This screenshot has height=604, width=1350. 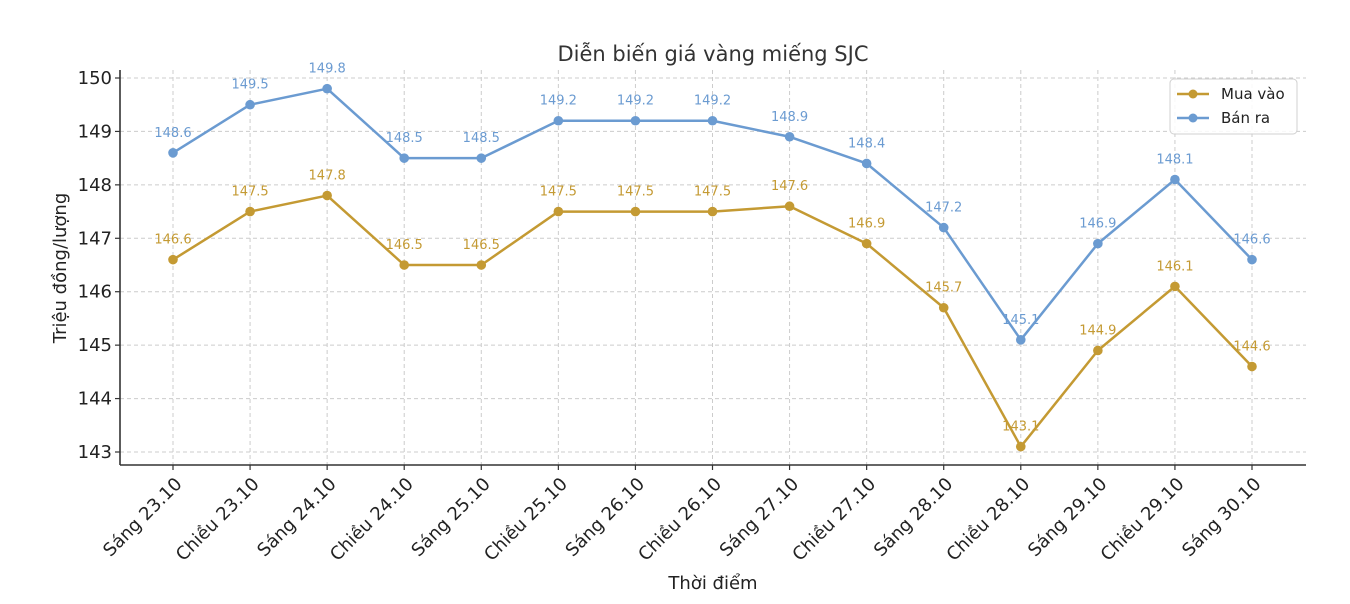 I want to click on data-label: 143.1, so click(x=1020, y=427).